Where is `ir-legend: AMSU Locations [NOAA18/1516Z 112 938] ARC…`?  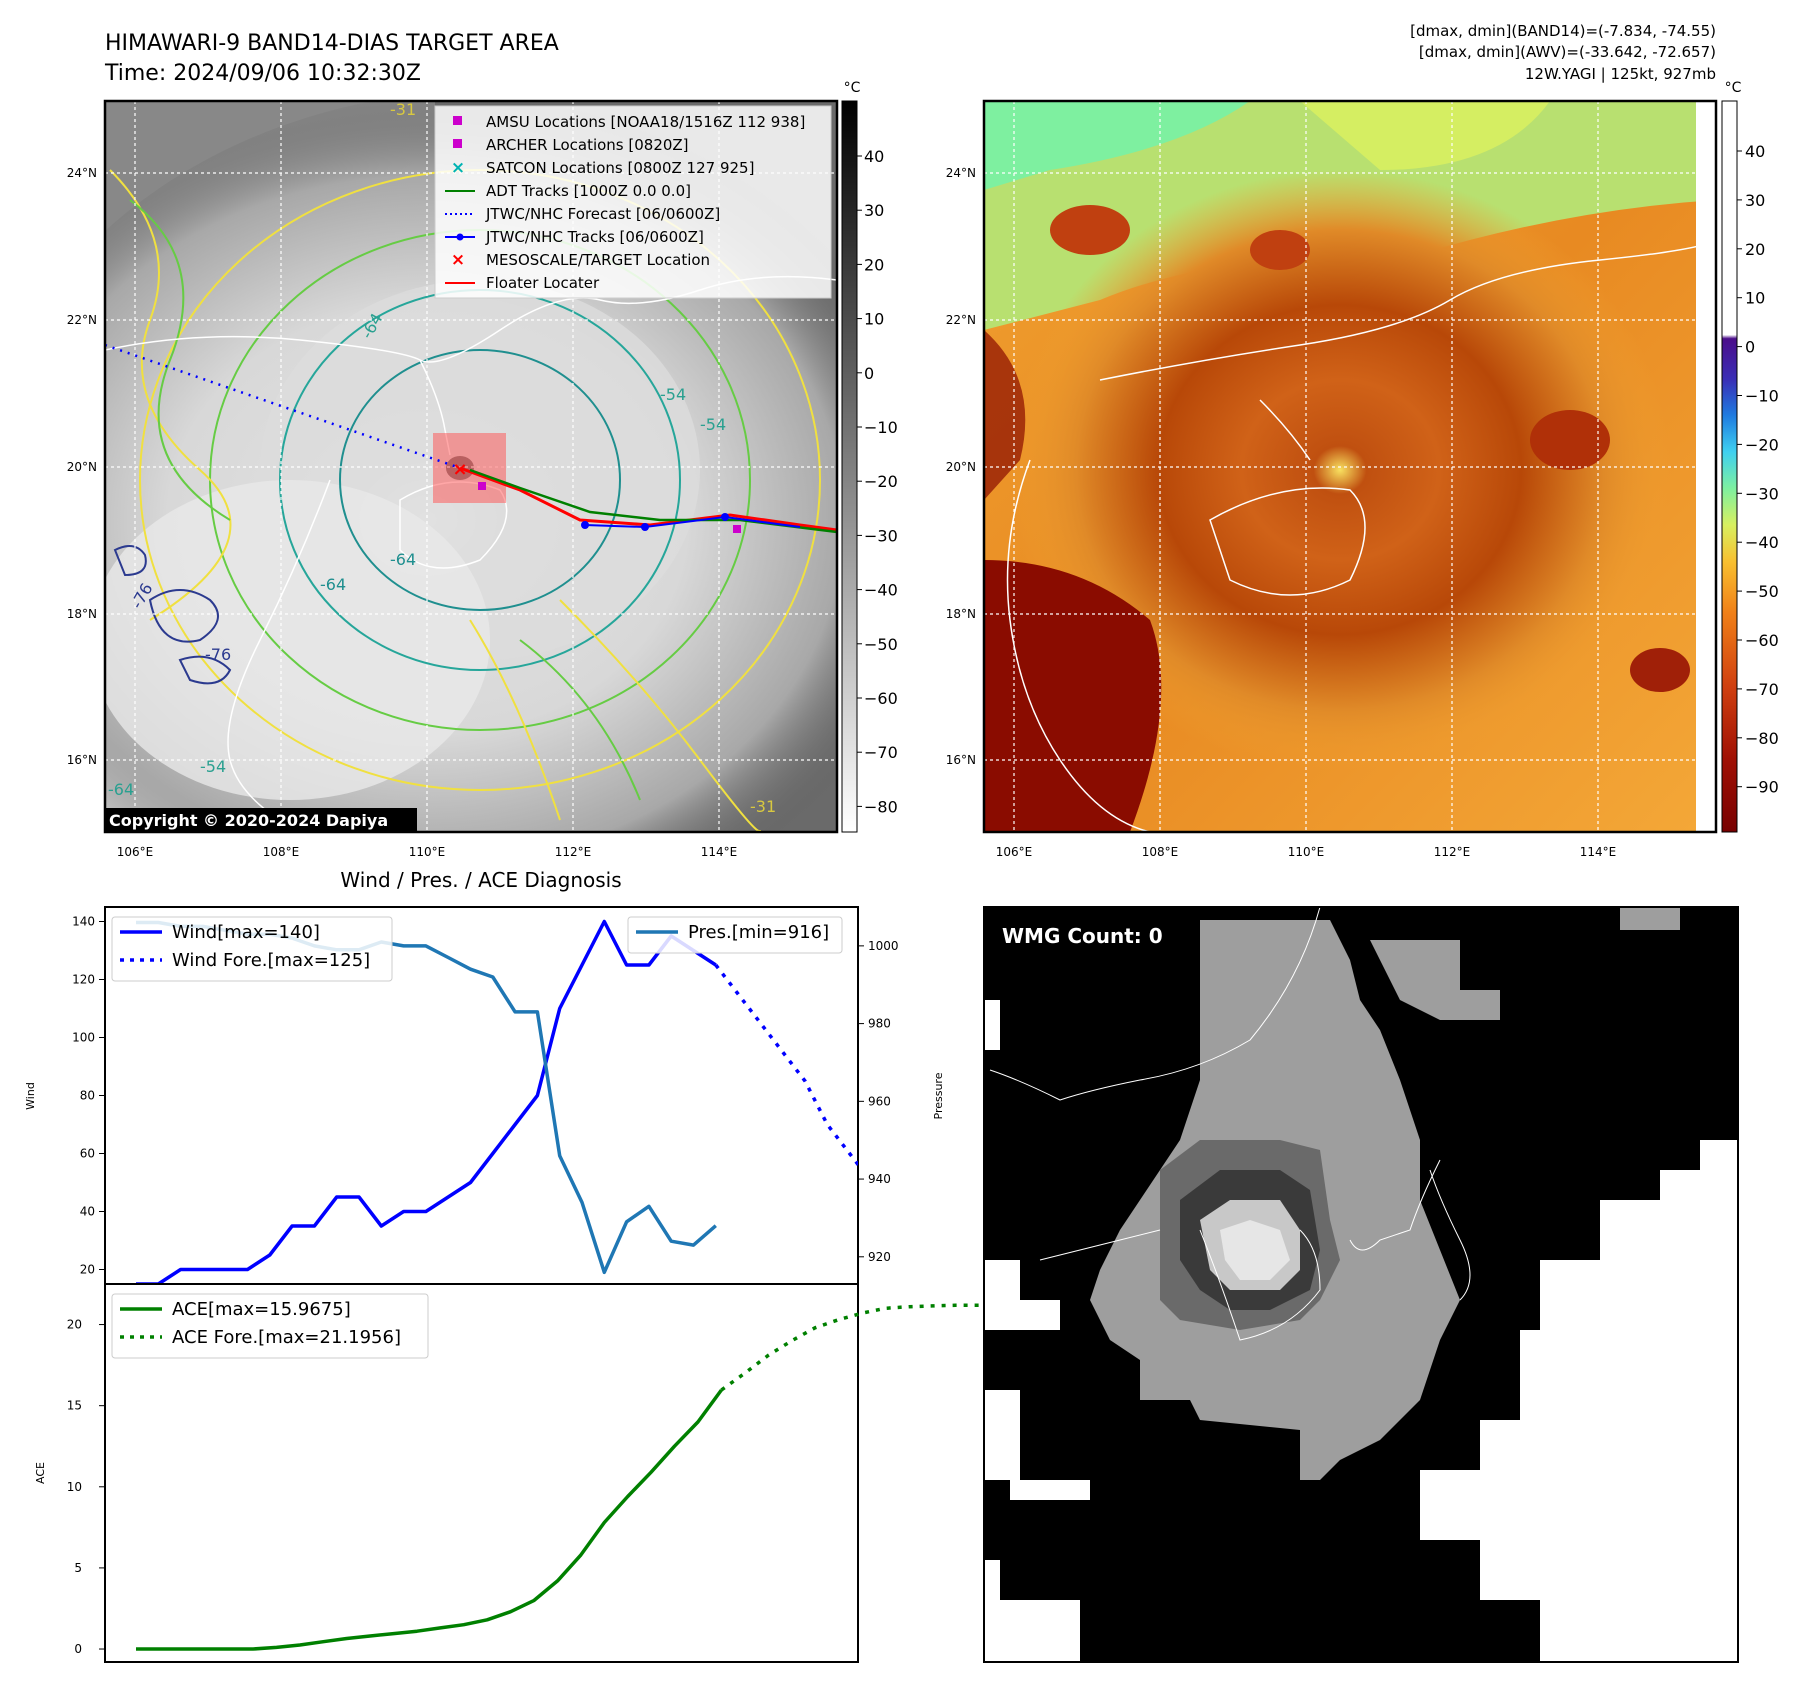 ir-legend: AMSU Locations [NOAA18/1516Z 112 938] ARC… is located at coordinates (633, 202).